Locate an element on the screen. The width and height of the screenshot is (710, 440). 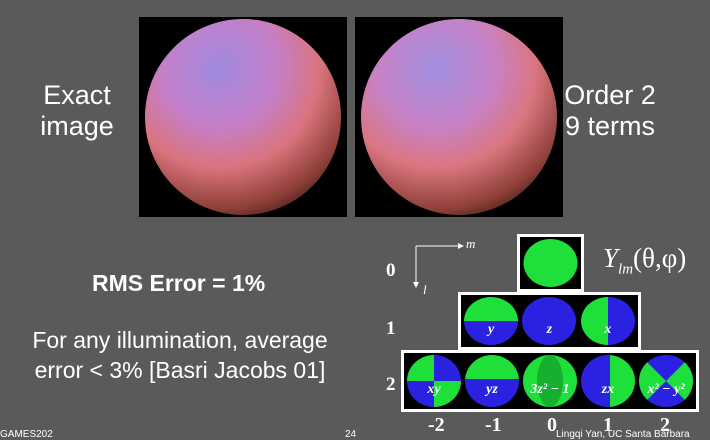
sh-label-x: x is located at coordinates (608, 329).